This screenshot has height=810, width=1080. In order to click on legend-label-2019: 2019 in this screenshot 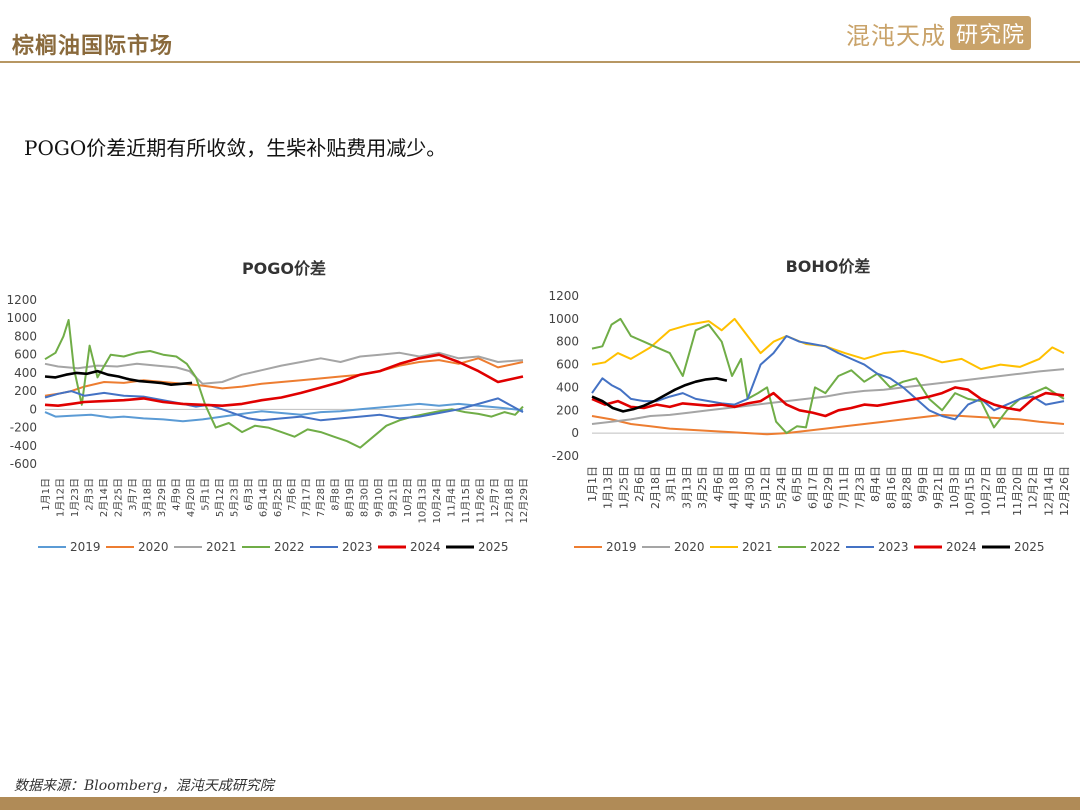, I will do `click(621, 547)`.